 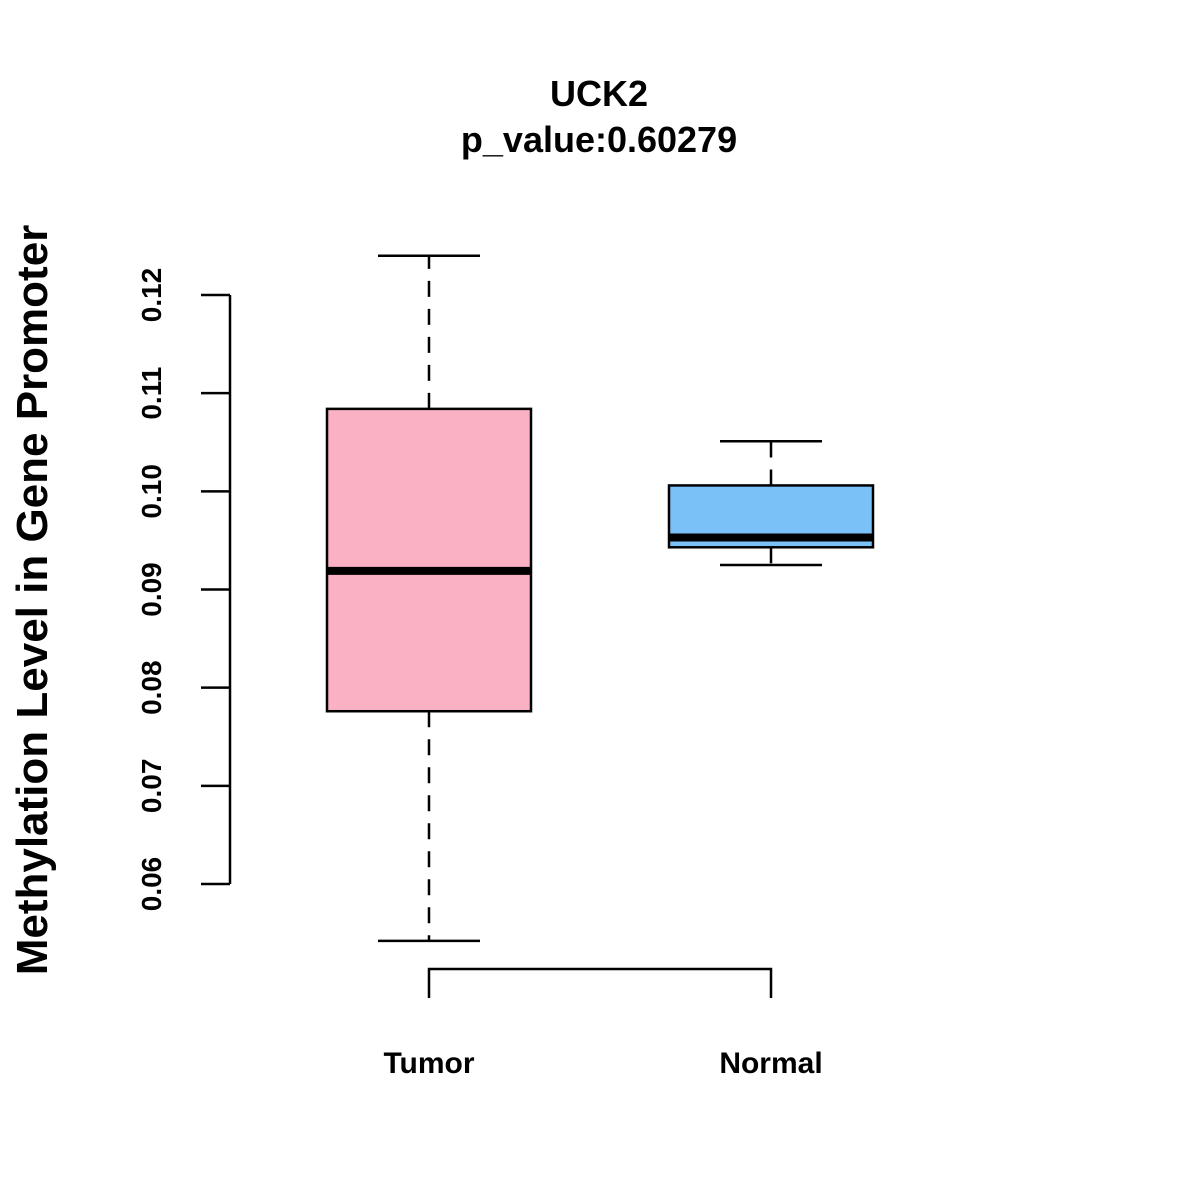 What do you see at coordinates (151, 589) in the screenshot?
I see `y-tick-label: 0.09` at bounding box center [151, 589].